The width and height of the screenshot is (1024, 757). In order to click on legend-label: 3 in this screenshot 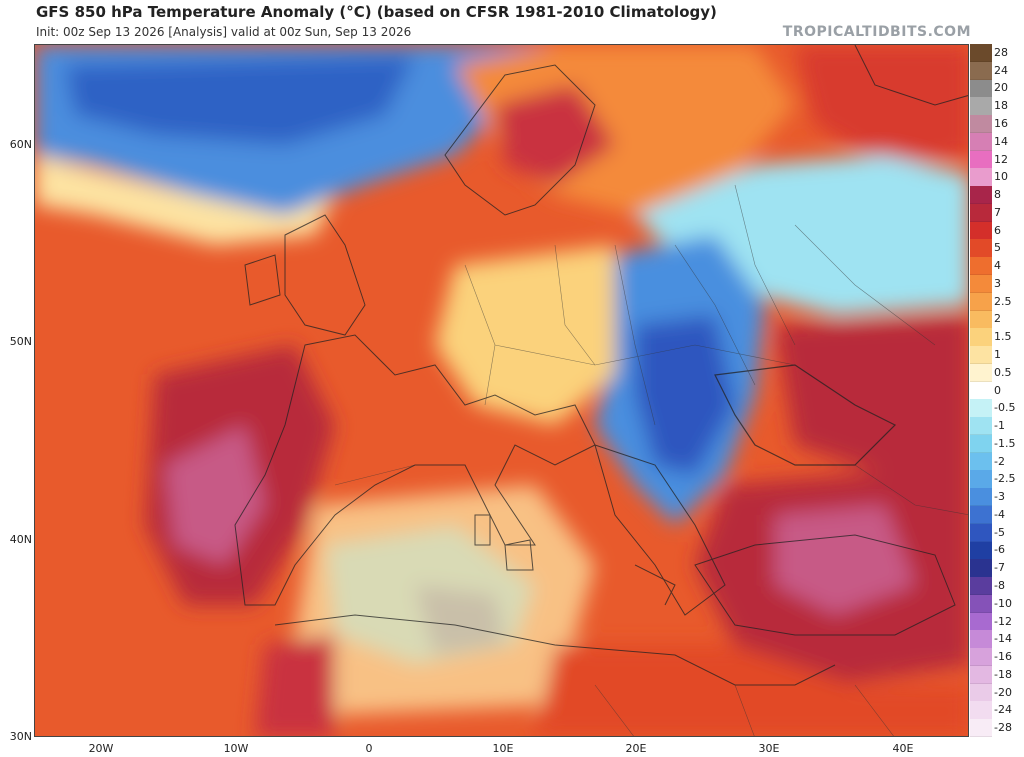, I will do `click(997, 283)`.